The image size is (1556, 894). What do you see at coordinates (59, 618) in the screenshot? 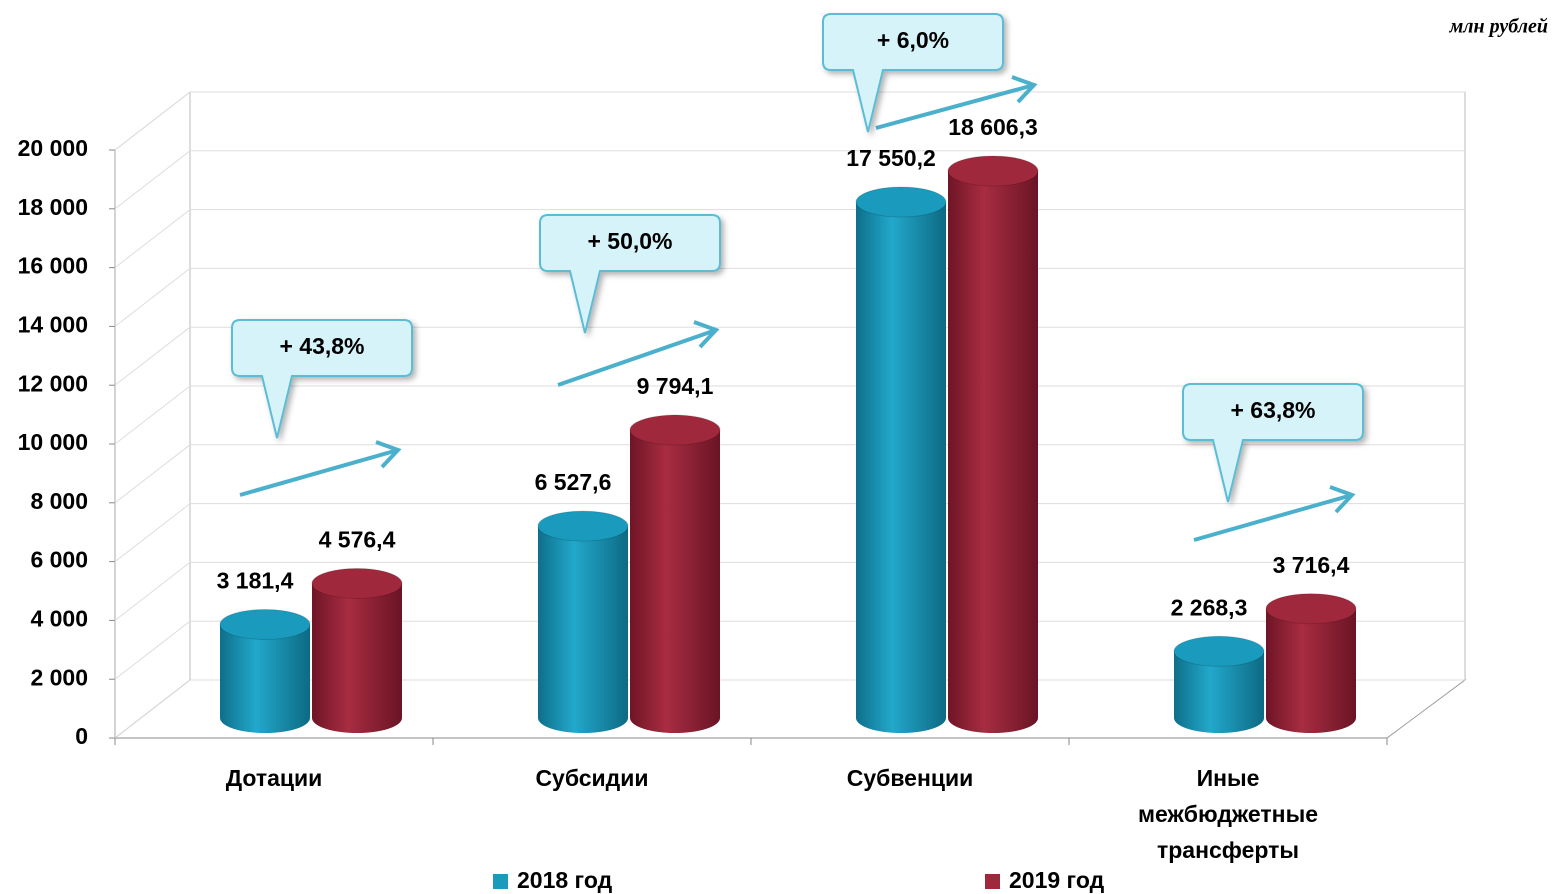
I see `y-tick-label: 4 000` at bounding box center [59, 618].